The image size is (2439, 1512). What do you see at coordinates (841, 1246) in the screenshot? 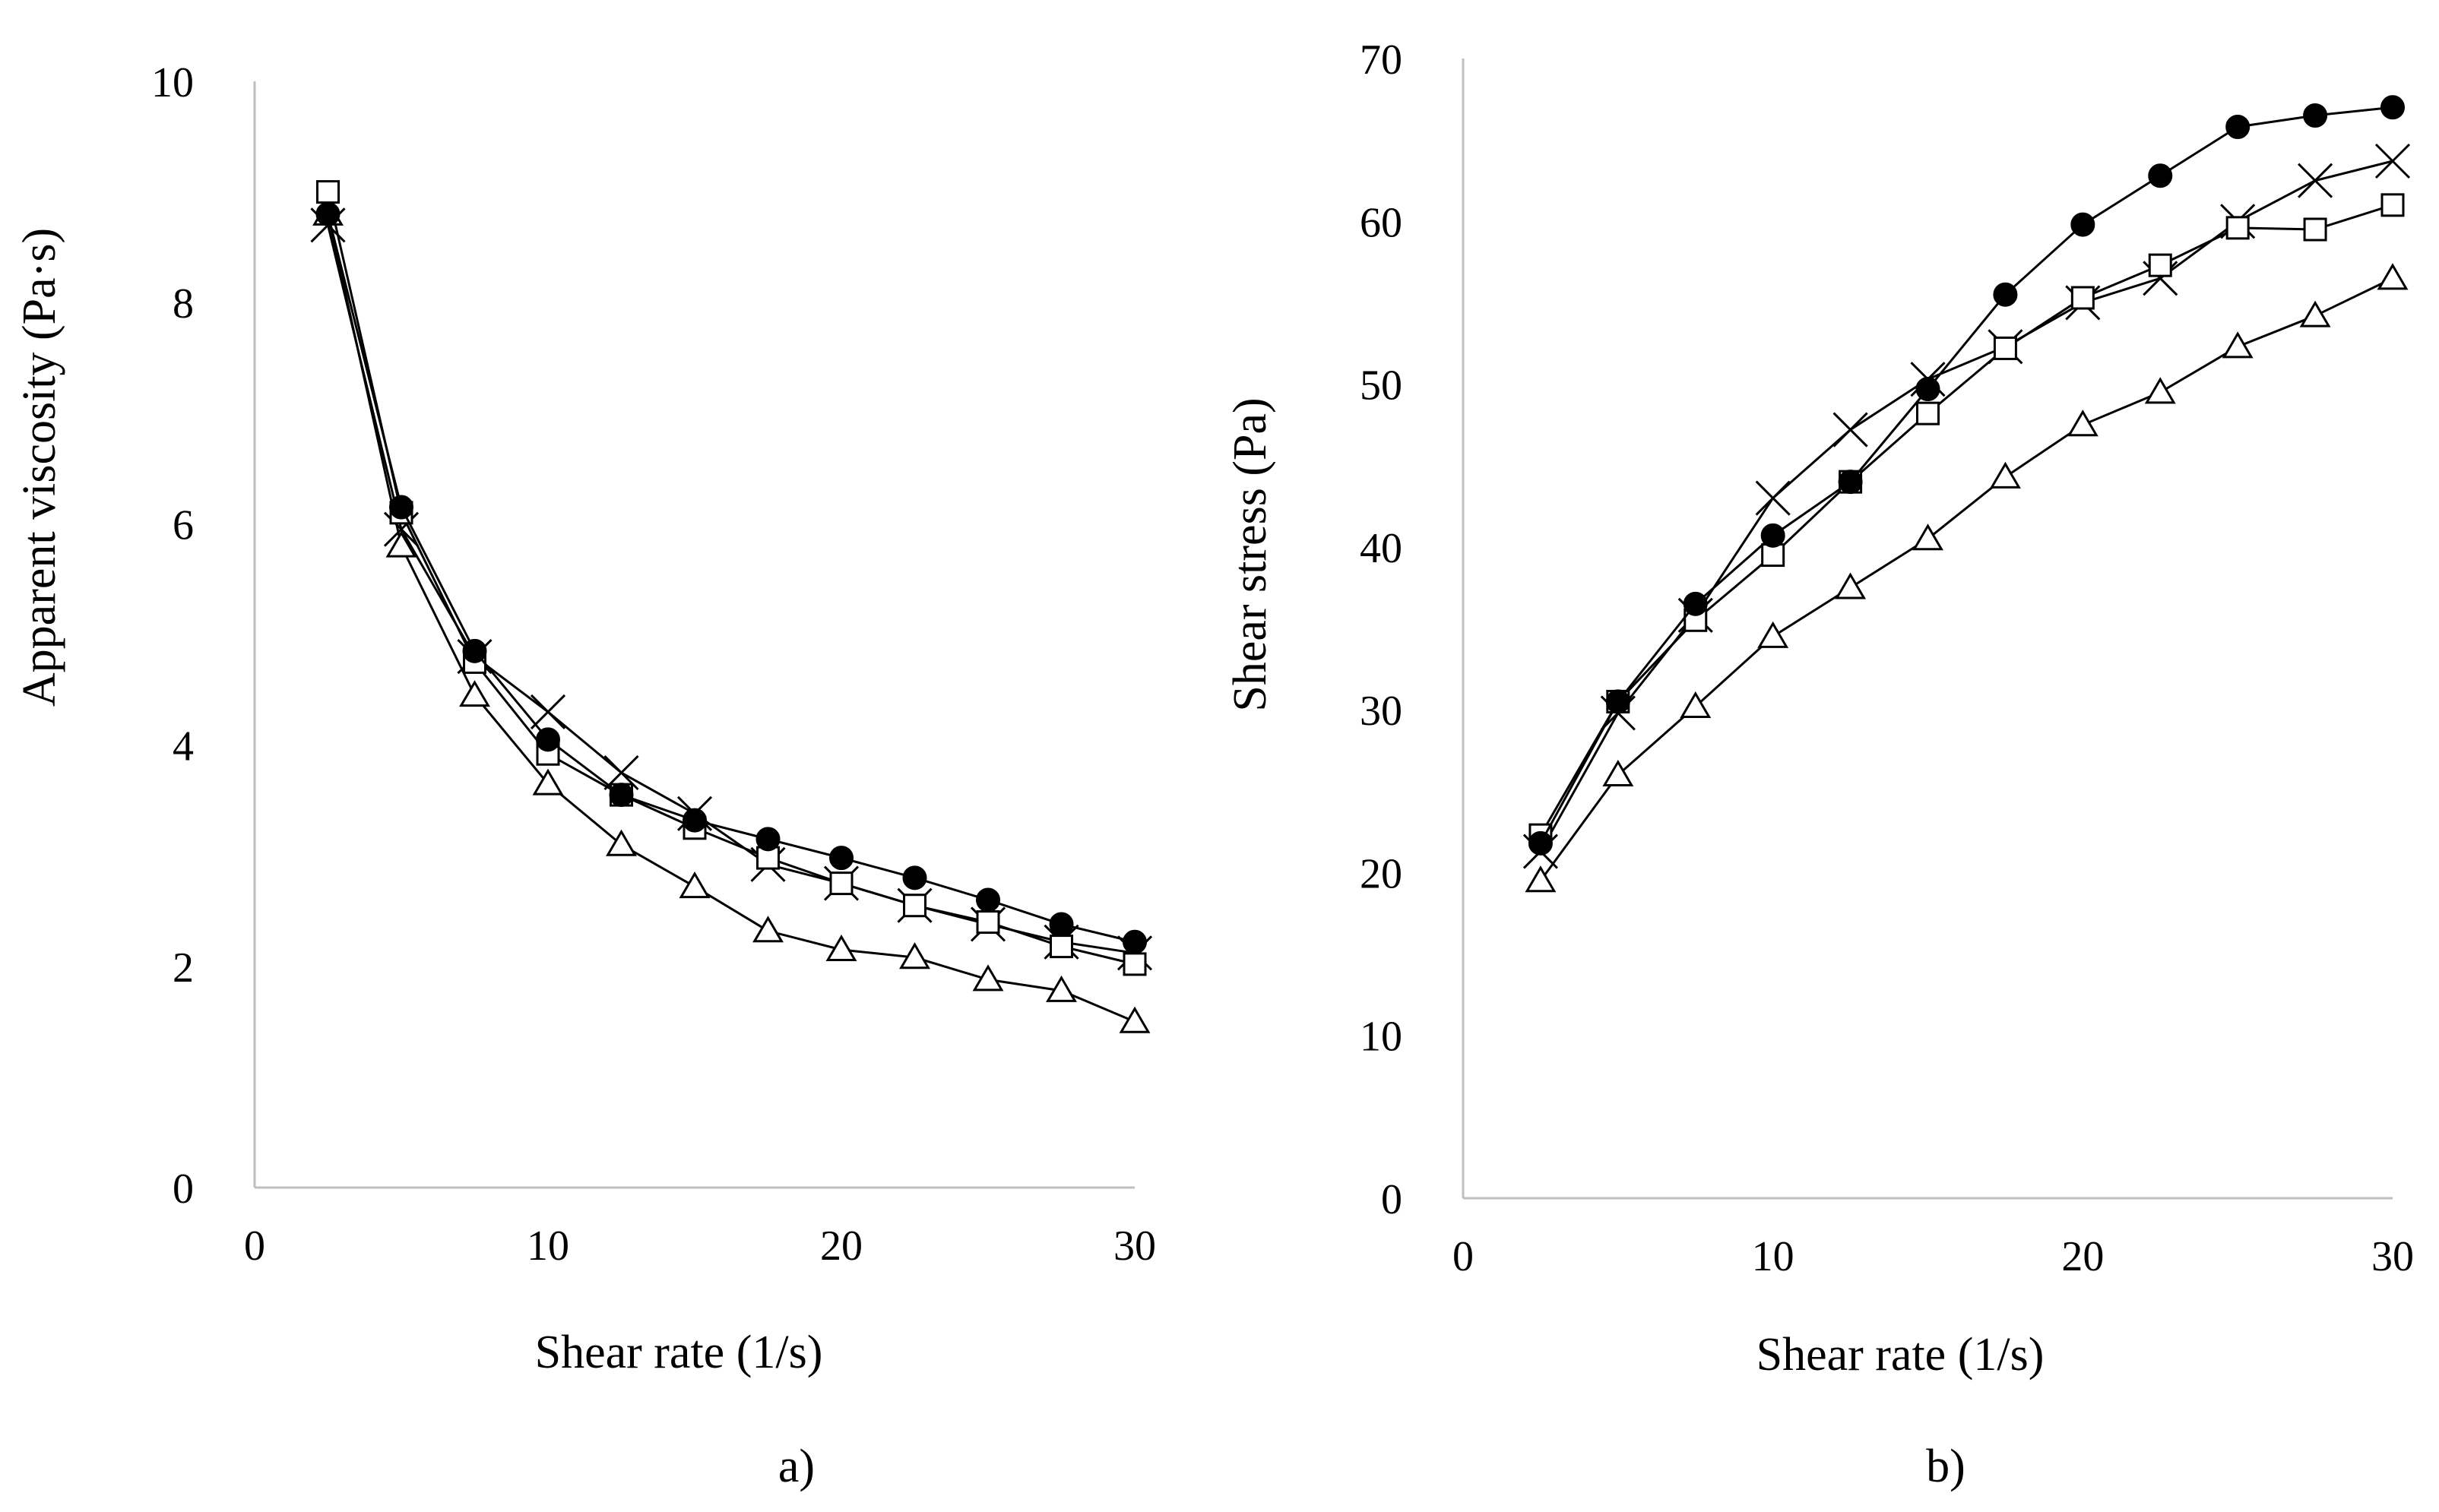
I see `panel-a-x-tick-label: 20` at bounding box center [841, 1246].